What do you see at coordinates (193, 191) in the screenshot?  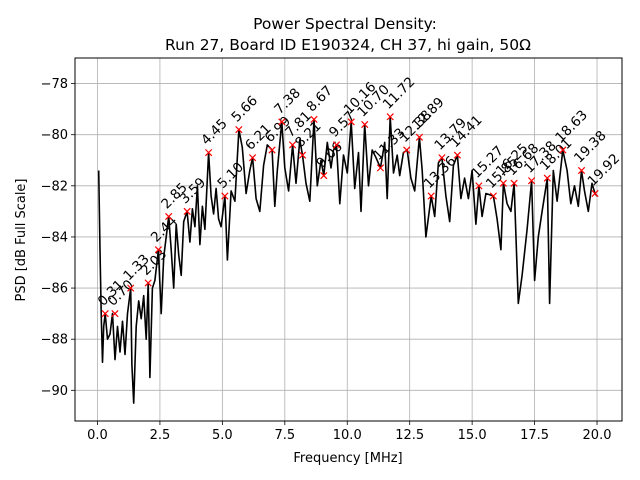 I see `peak-label: 3.59` at bounding box center [193, 191].